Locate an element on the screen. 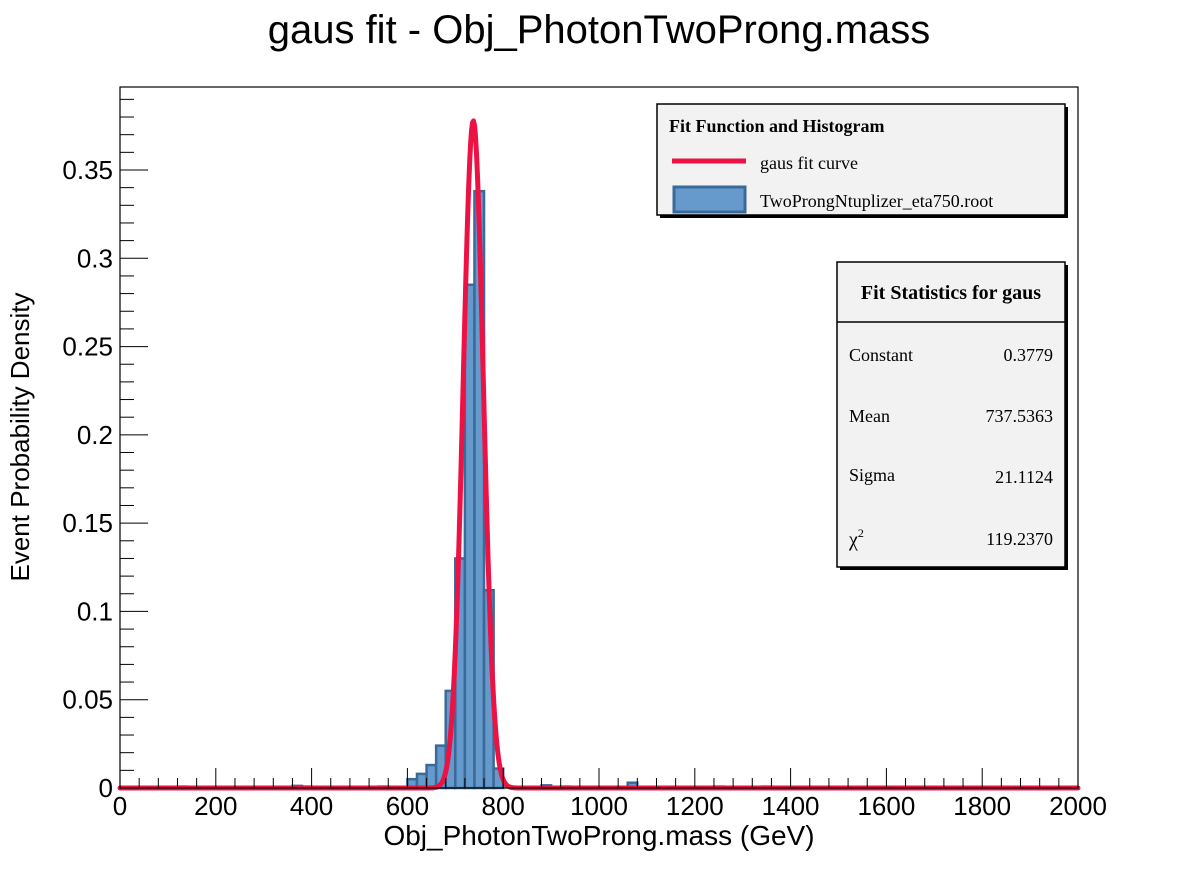 This screenshot has height=875, width=1198. stats-value-sigma: 21.1124 is located at coordinates (1024, 477).